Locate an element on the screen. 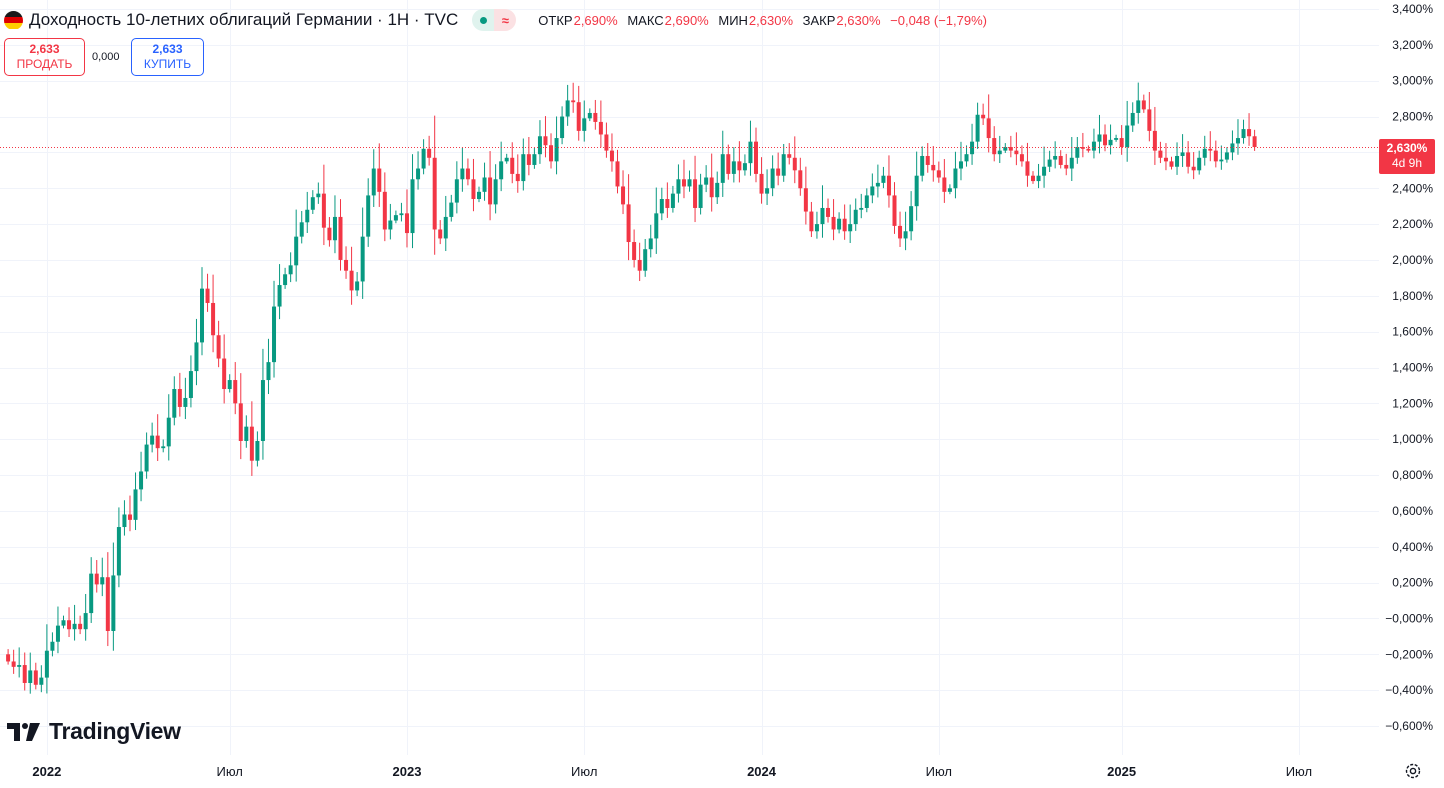 Image resolution: width=1444 pixels, height=788 pixels. y-tick-label: 2,800% is located at coordinates (1412, 117).